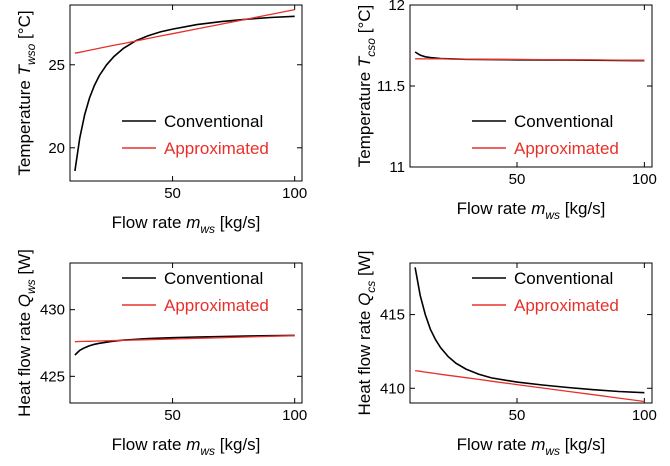 The image size is (670, 466). I want to click on y-axis-label: Temperature Twso [°C], so click(26, 92).